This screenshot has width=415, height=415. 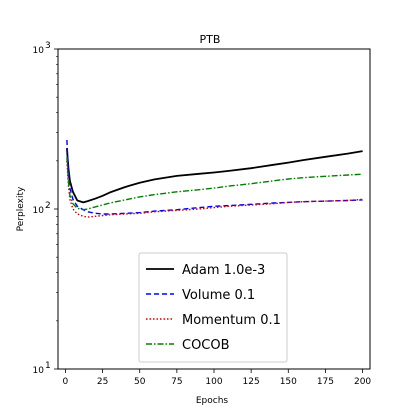 I want to click on y-axis-label: Perplexity, so click(x=21, y=208).